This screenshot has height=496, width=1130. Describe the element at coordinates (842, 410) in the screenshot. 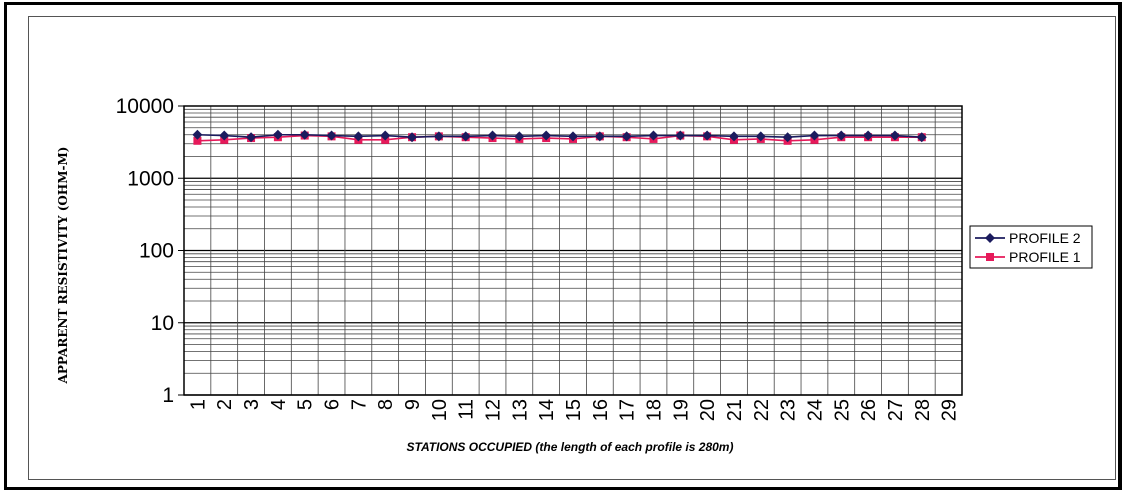

I see `x-tick-label: 25` at that location.